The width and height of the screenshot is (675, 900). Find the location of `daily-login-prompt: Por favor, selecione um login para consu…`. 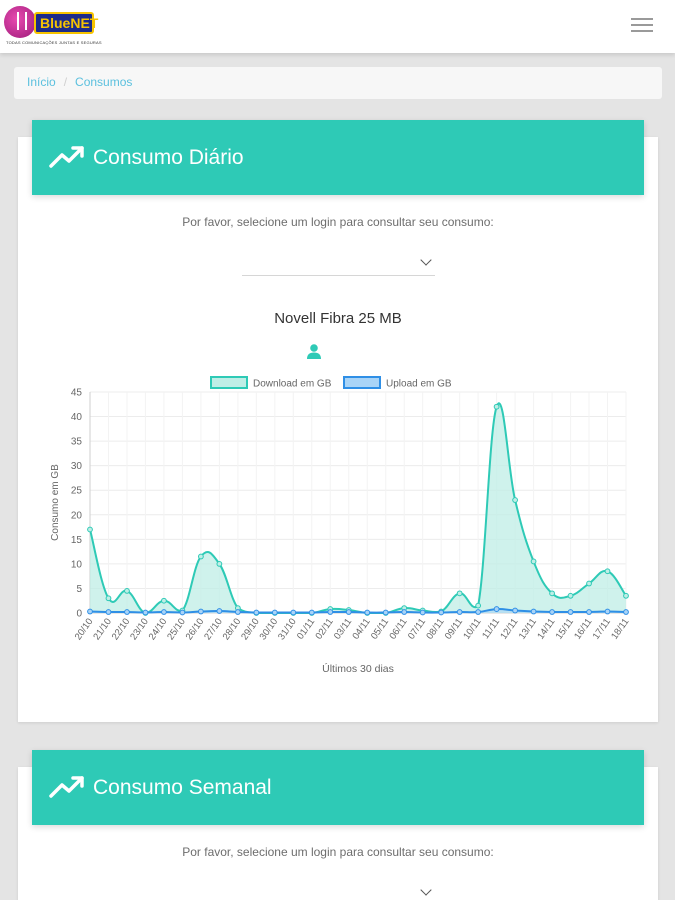

daily-login-prompt: Por favor, selecione um login para consu… is located at coordinates (338, 222).